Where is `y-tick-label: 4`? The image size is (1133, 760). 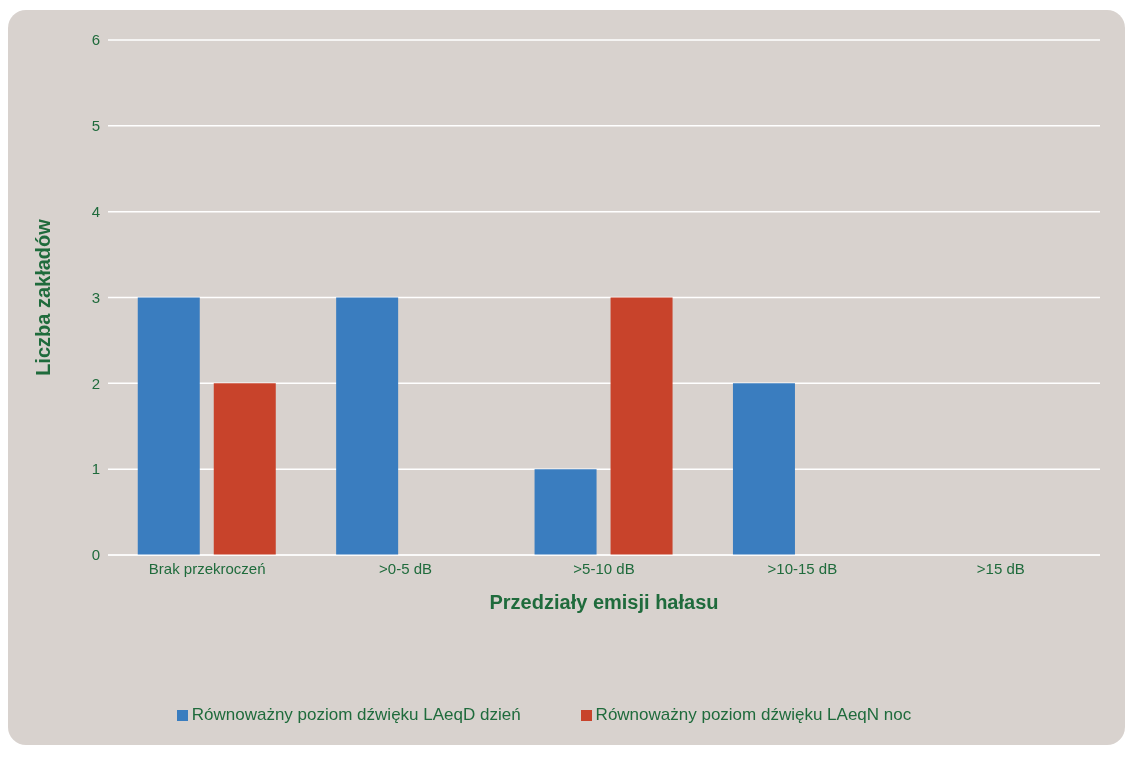 y-tick-label: 4 is located at coordinates (95, 211).